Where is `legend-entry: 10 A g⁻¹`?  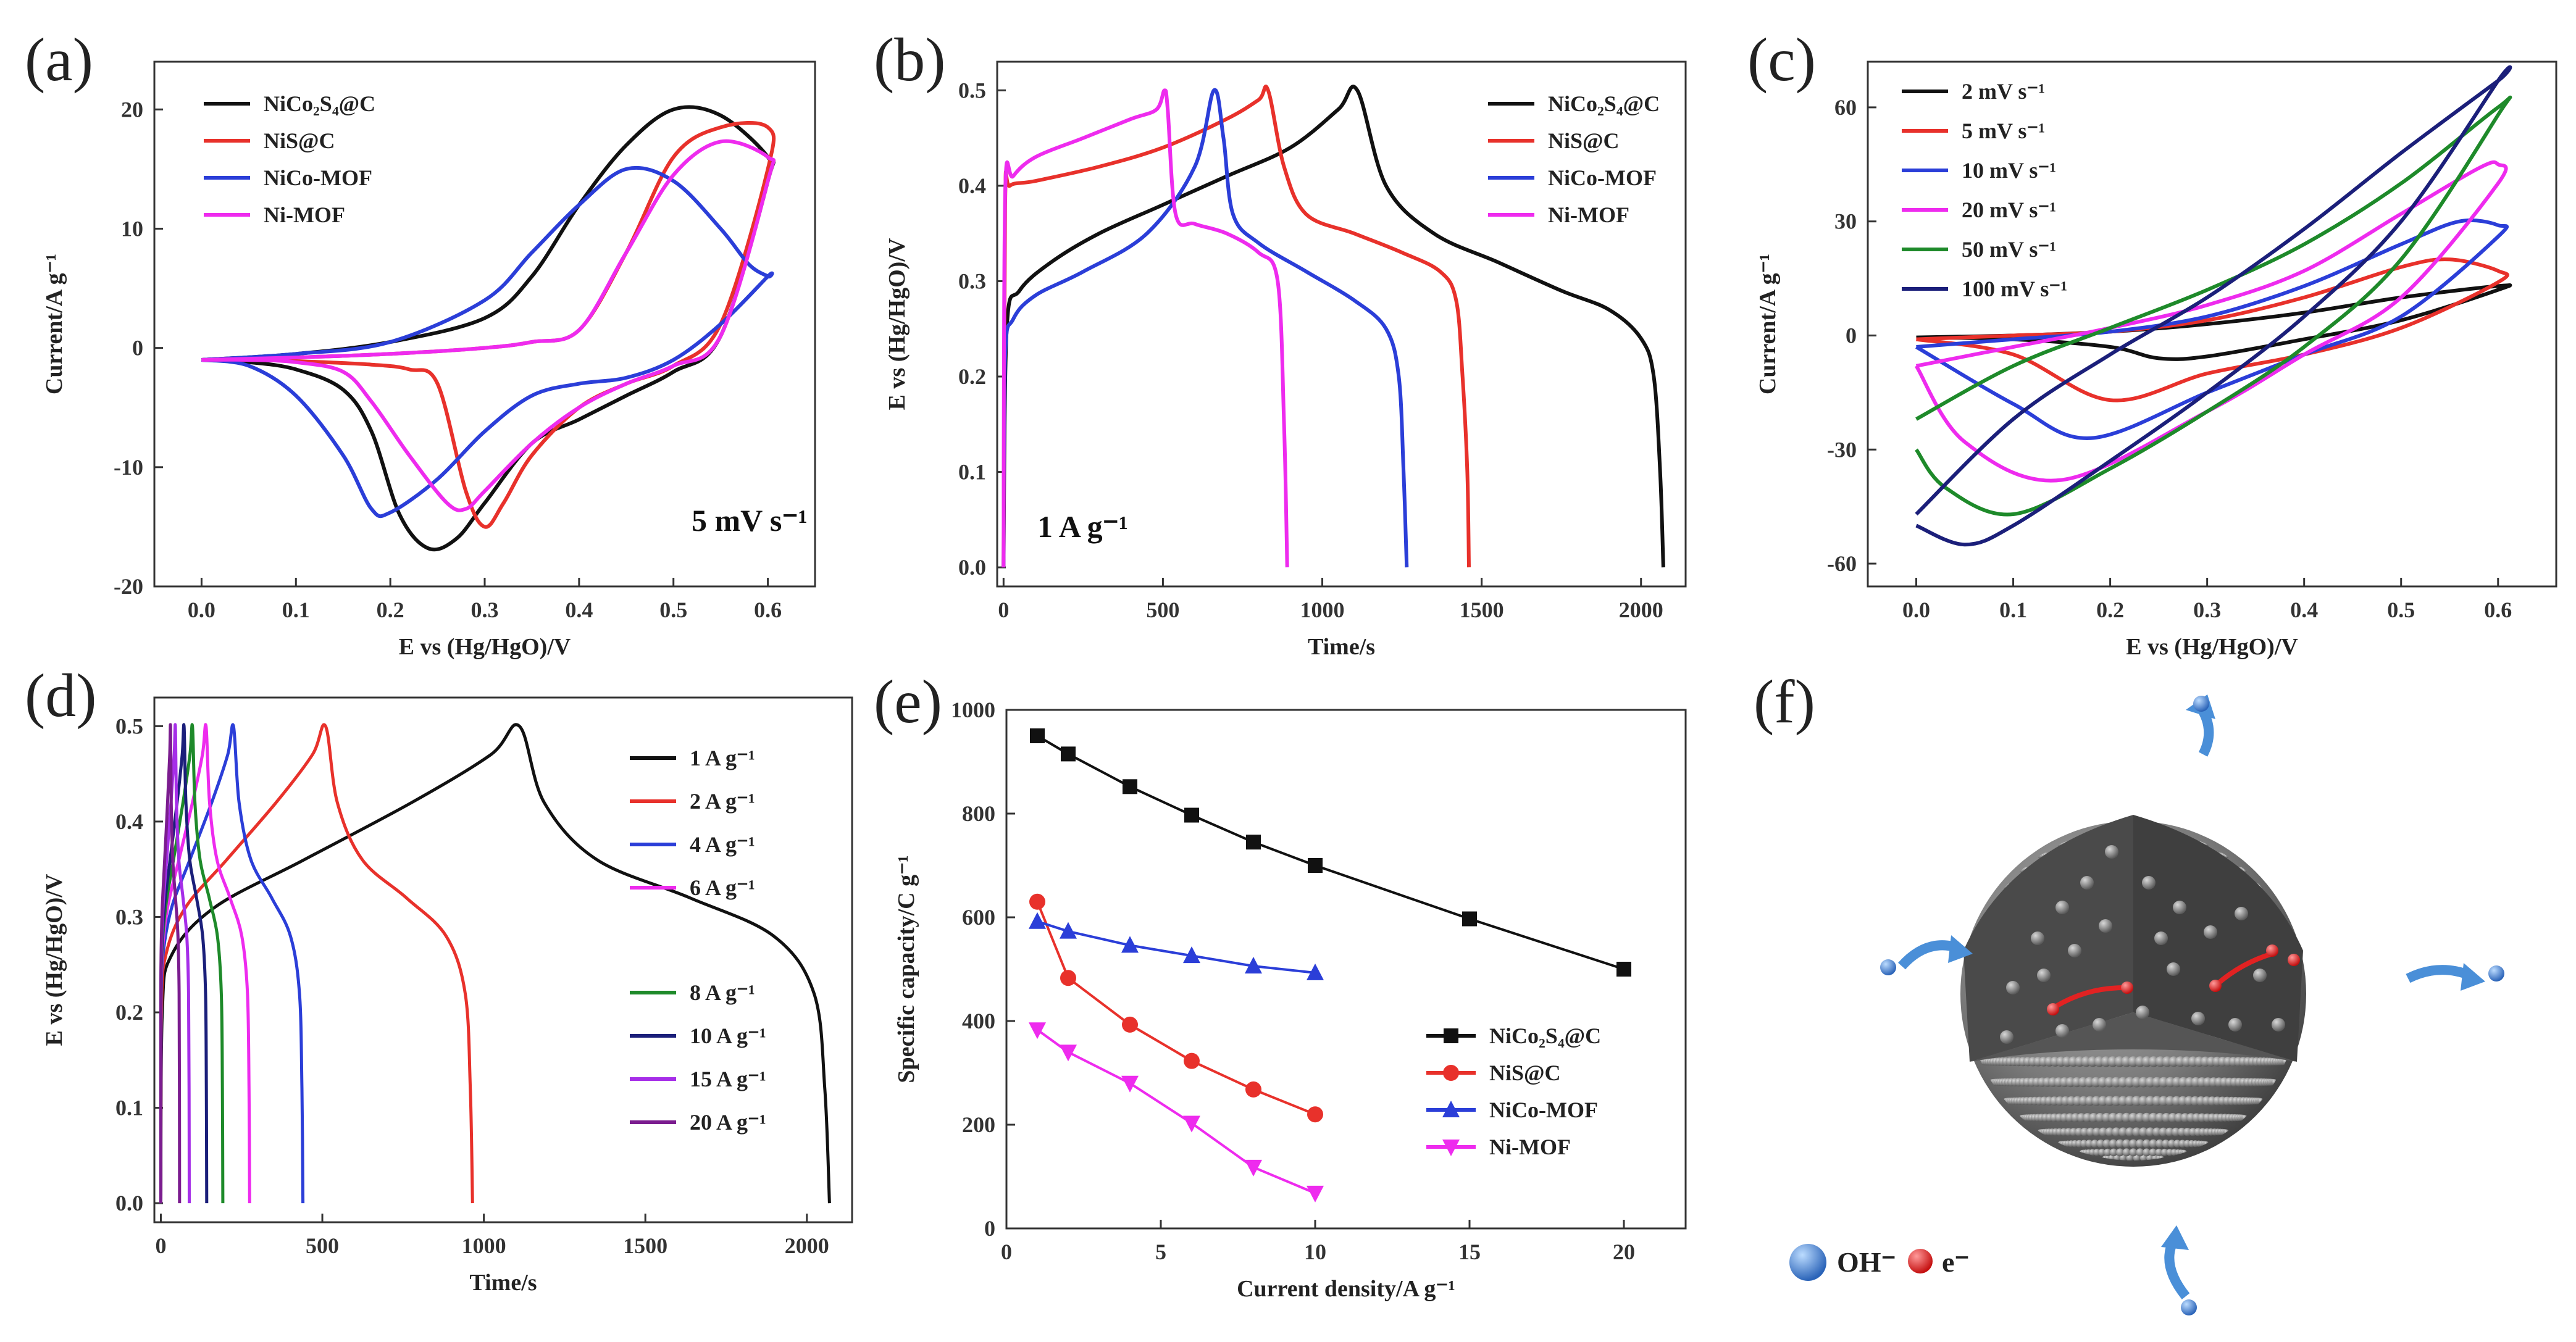
legend-entry: 10 A g⁻¹ is located at coordinates (728, 1035).